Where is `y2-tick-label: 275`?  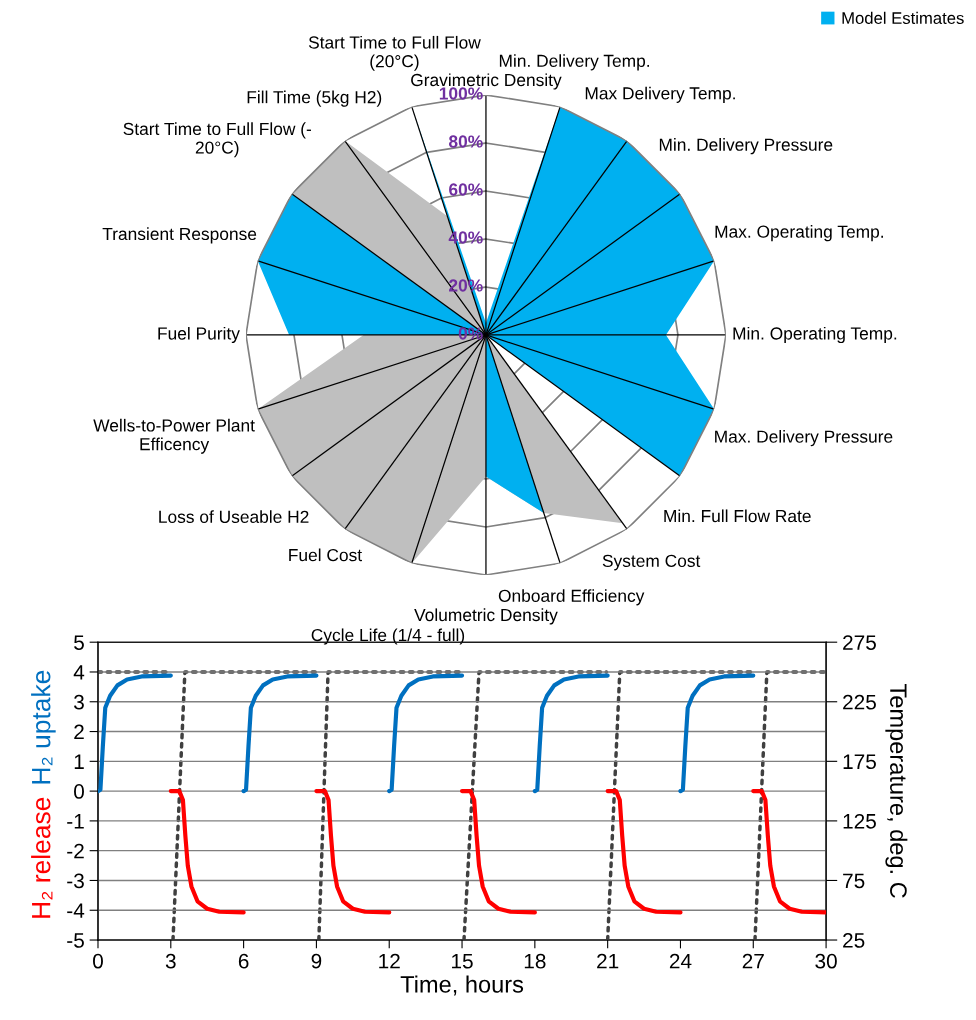
y2-tick-label: 275 is located at coordinates (859, 642).